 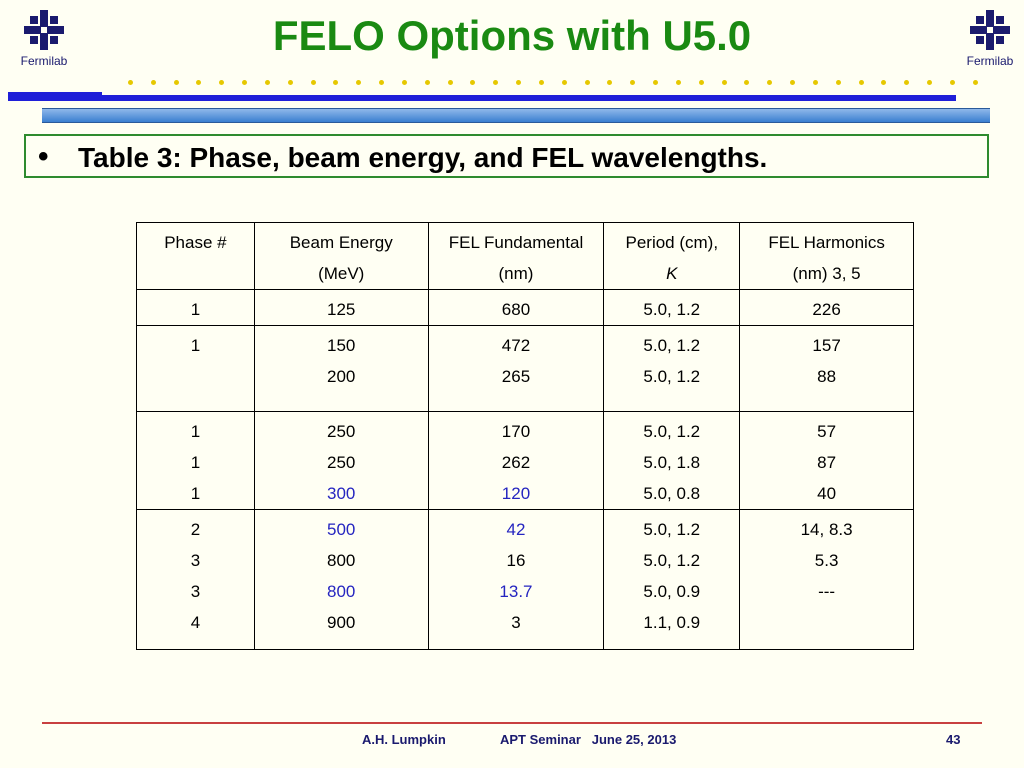 I want to click on cell-period: 5.0, 1.2 5.0, 1.8 5.0, 0.8, so click(x=672, y=460).